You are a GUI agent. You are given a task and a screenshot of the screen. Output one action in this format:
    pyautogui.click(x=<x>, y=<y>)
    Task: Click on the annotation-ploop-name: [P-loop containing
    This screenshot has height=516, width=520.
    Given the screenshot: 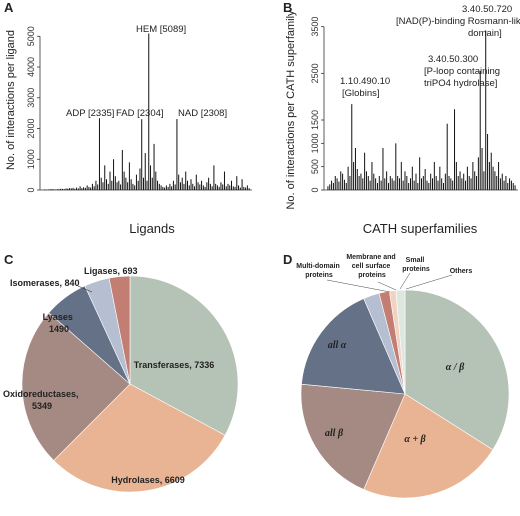 What is the action you would take?
    pyautogui.click(x=462, y=71)
    